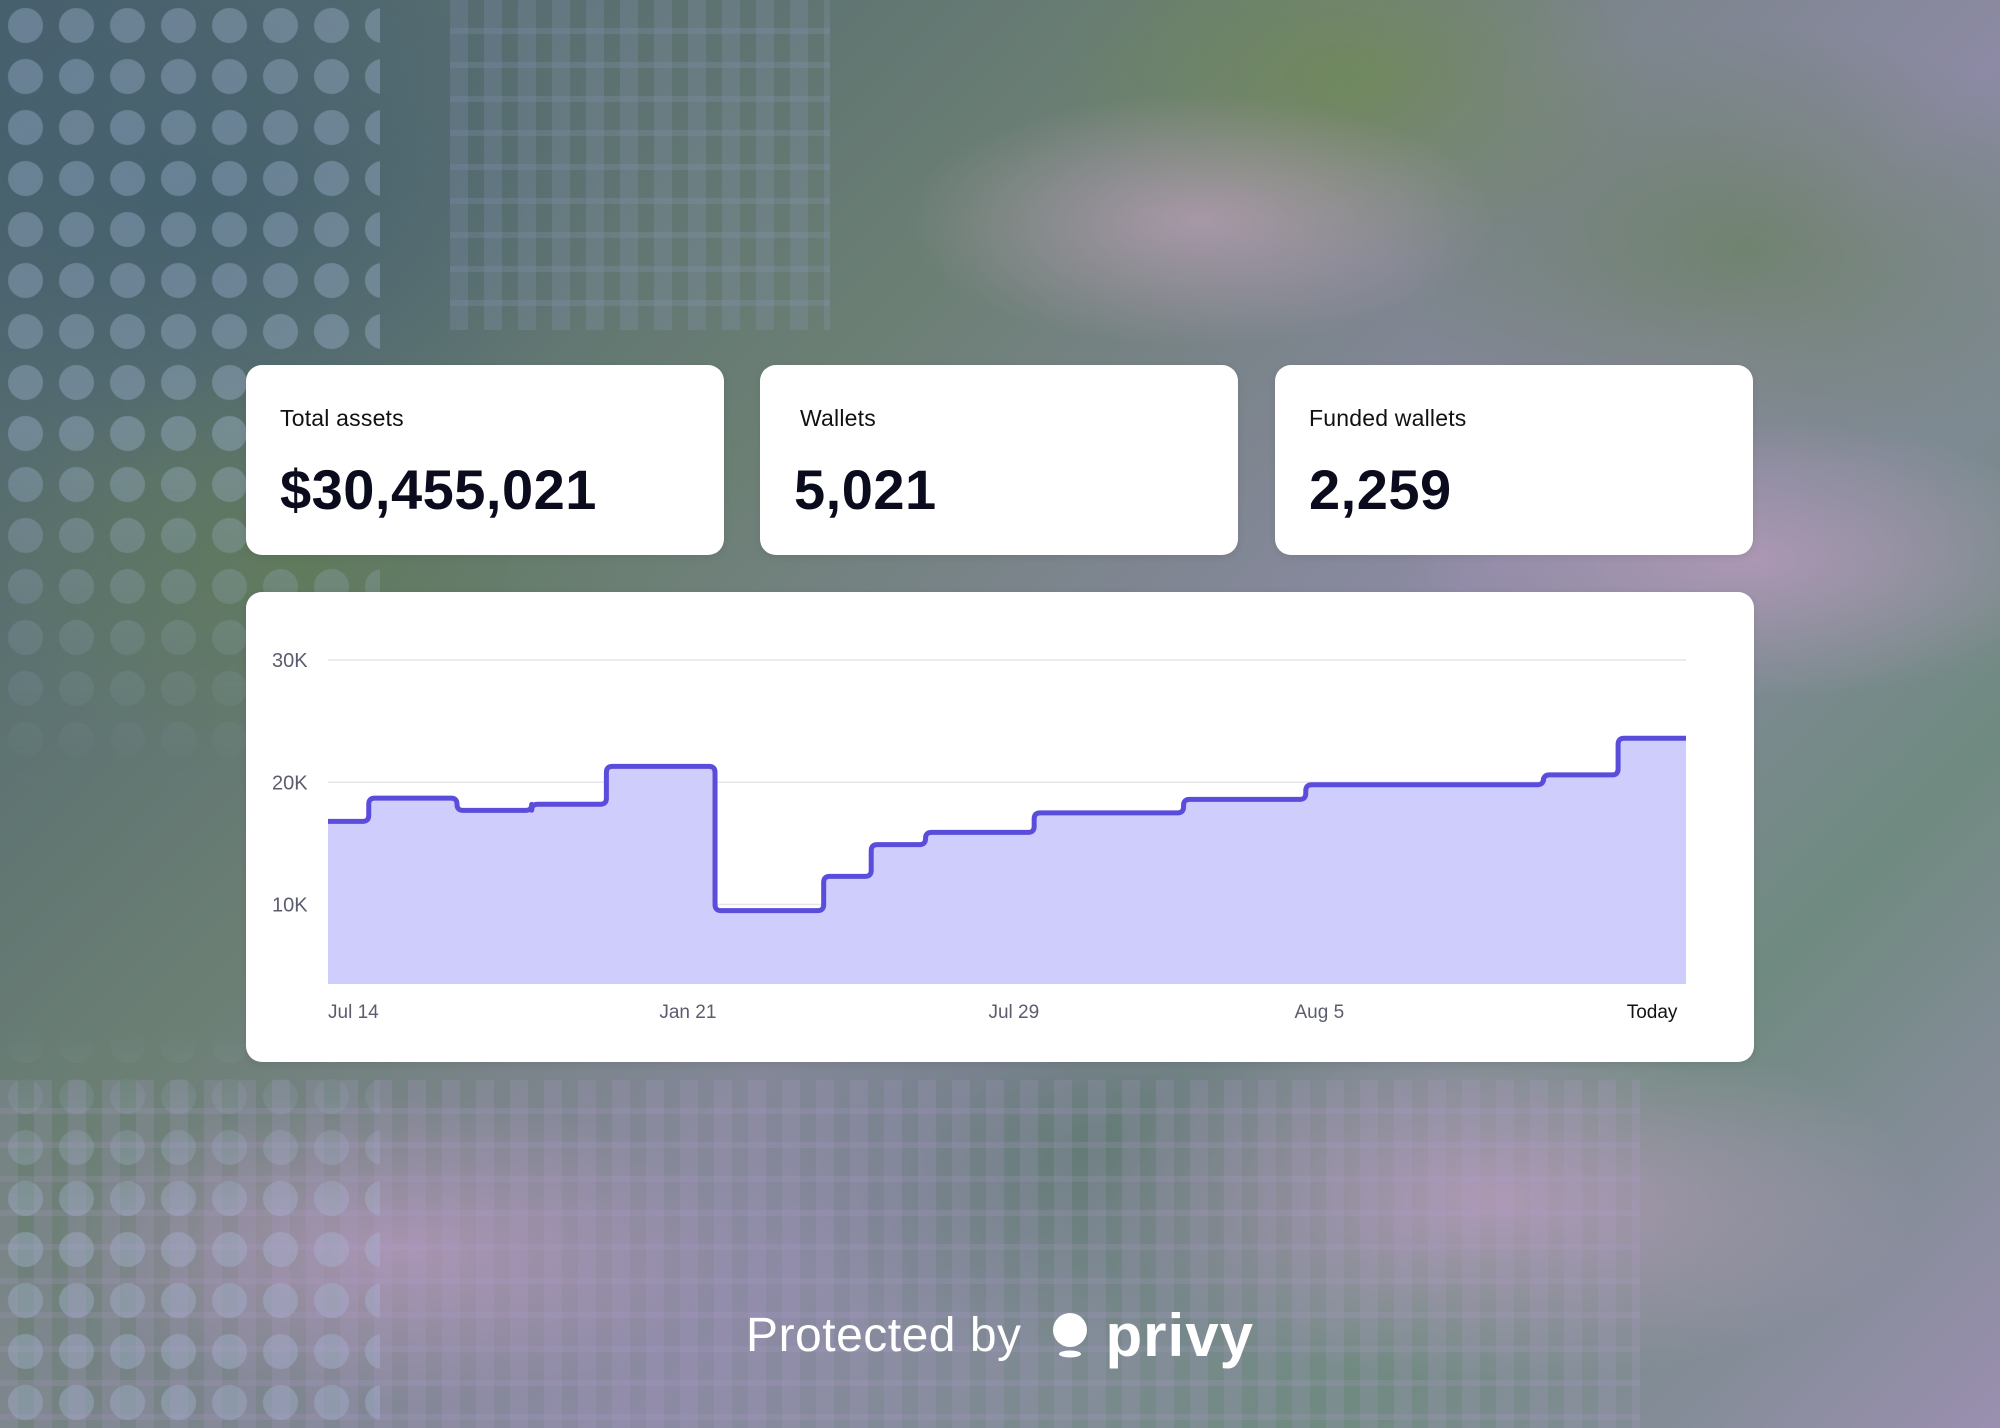 This screenshot has height=1428, width=2000. I want to click on total-assets-card: Total assets $30,455,021, so click(485, 460).